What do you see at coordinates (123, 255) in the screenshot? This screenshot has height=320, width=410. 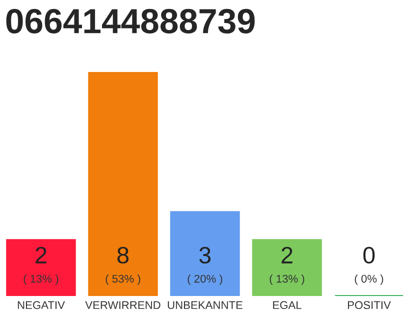 I see `data-label: 8` at bounding box center [123, 255].